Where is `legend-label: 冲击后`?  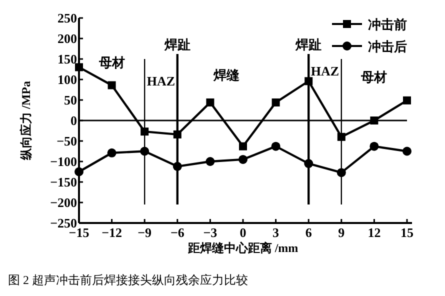 legend-label: 冲击后 is located at coordinates (387, 46).